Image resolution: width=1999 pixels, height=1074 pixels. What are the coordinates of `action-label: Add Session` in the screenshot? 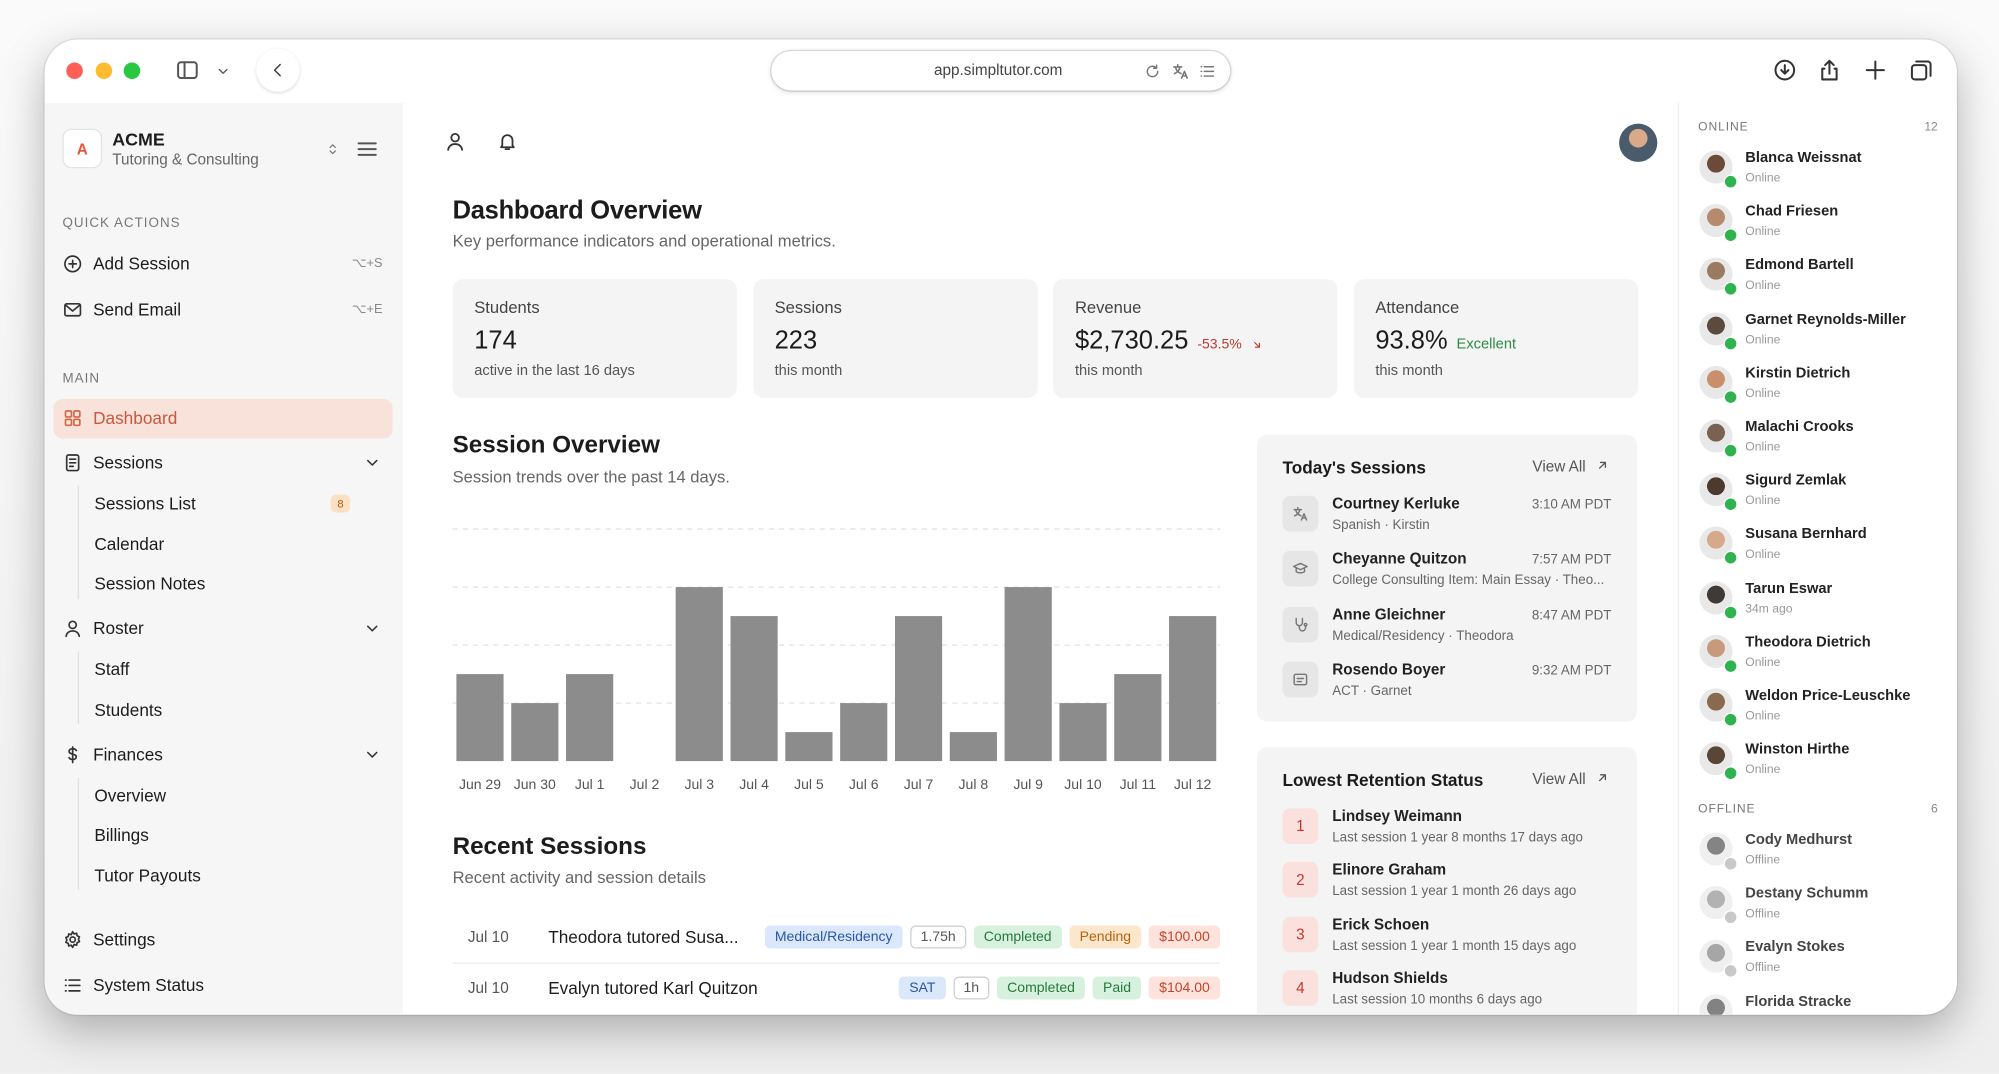 It's located at (141, 264).